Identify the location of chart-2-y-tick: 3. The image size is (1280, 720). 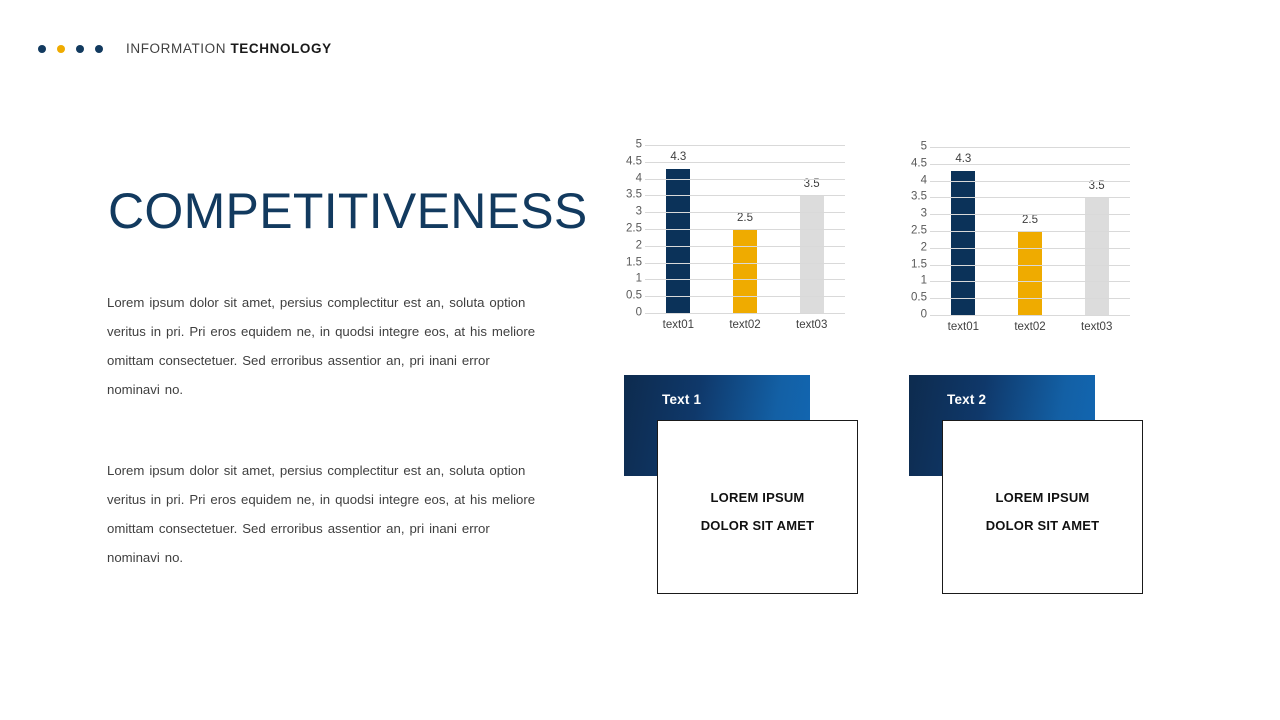
(923, 213).